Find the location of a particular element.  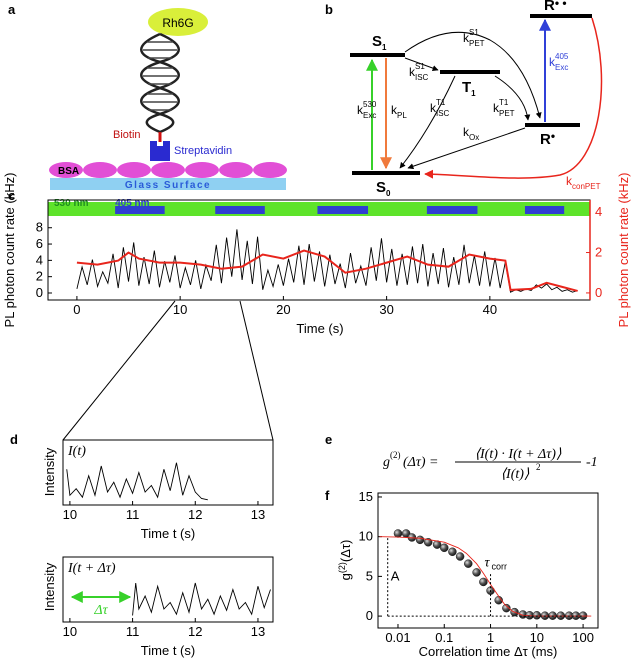

y-tick-label: 10 is located at coordinates (366, 536).